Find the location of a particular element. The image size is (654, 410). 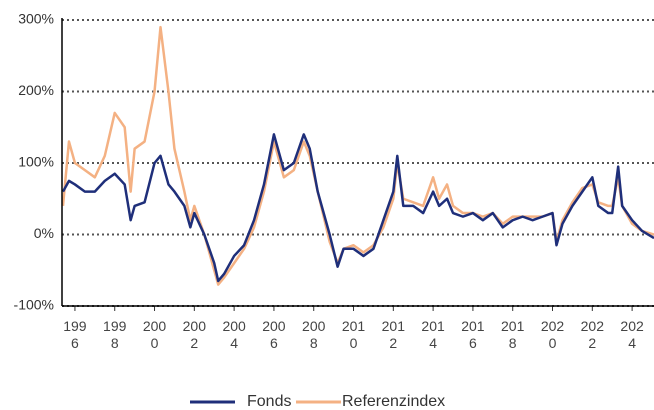

y-tick-label: 0% is located at coordinates (44, 233).